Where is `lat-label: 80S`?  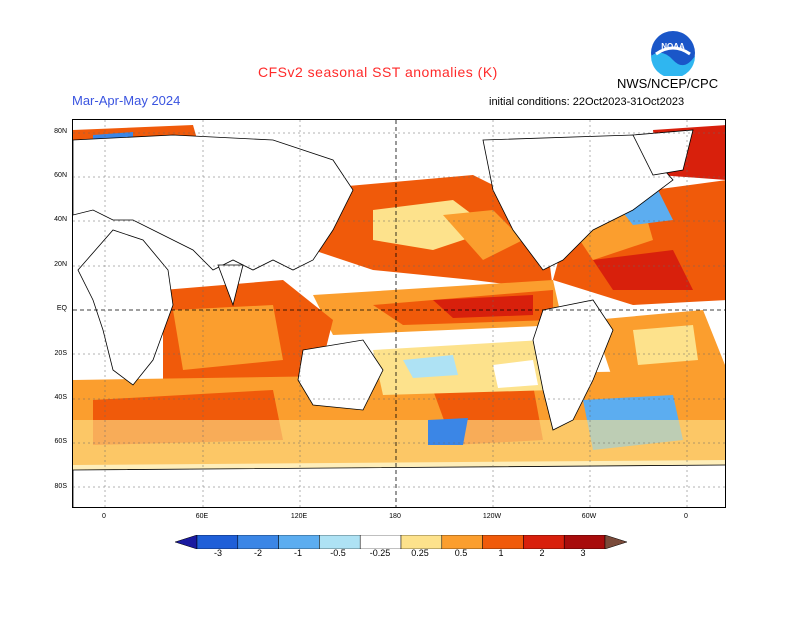
lat-label: 80S is located at coordinates (60, 486).